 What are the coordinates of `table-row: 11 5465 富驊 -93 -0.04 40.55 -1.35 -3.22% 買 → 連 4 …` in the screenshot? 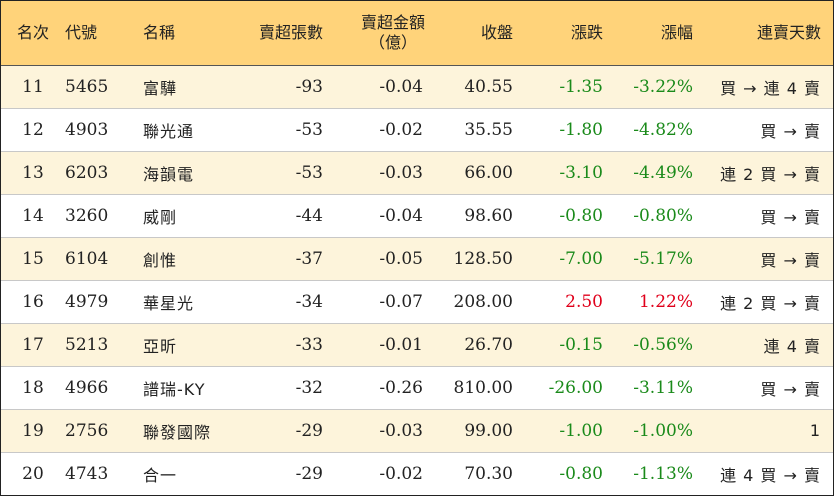 It's located at (417, 87).